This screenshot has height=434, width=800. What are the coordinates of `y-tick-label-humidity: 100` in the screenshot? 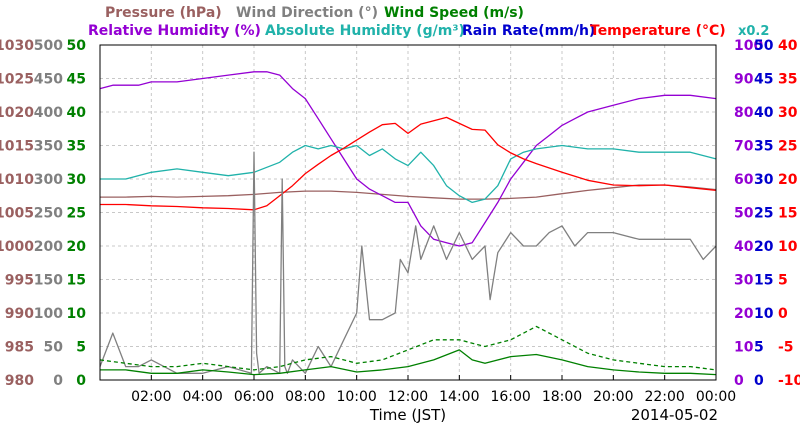 It's located at (748, 46).